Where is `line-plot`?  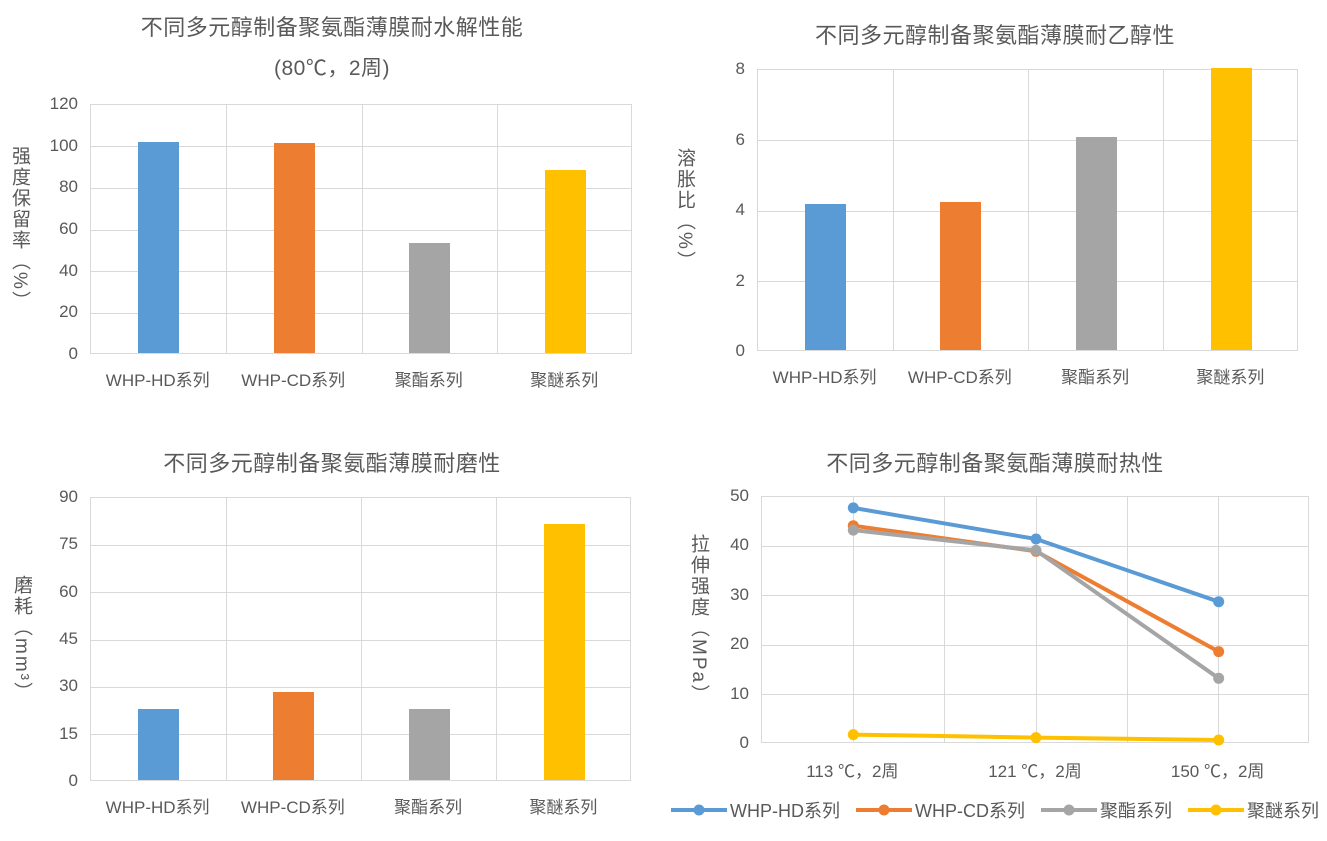
line-plot is located at coordinates (1036, 624).